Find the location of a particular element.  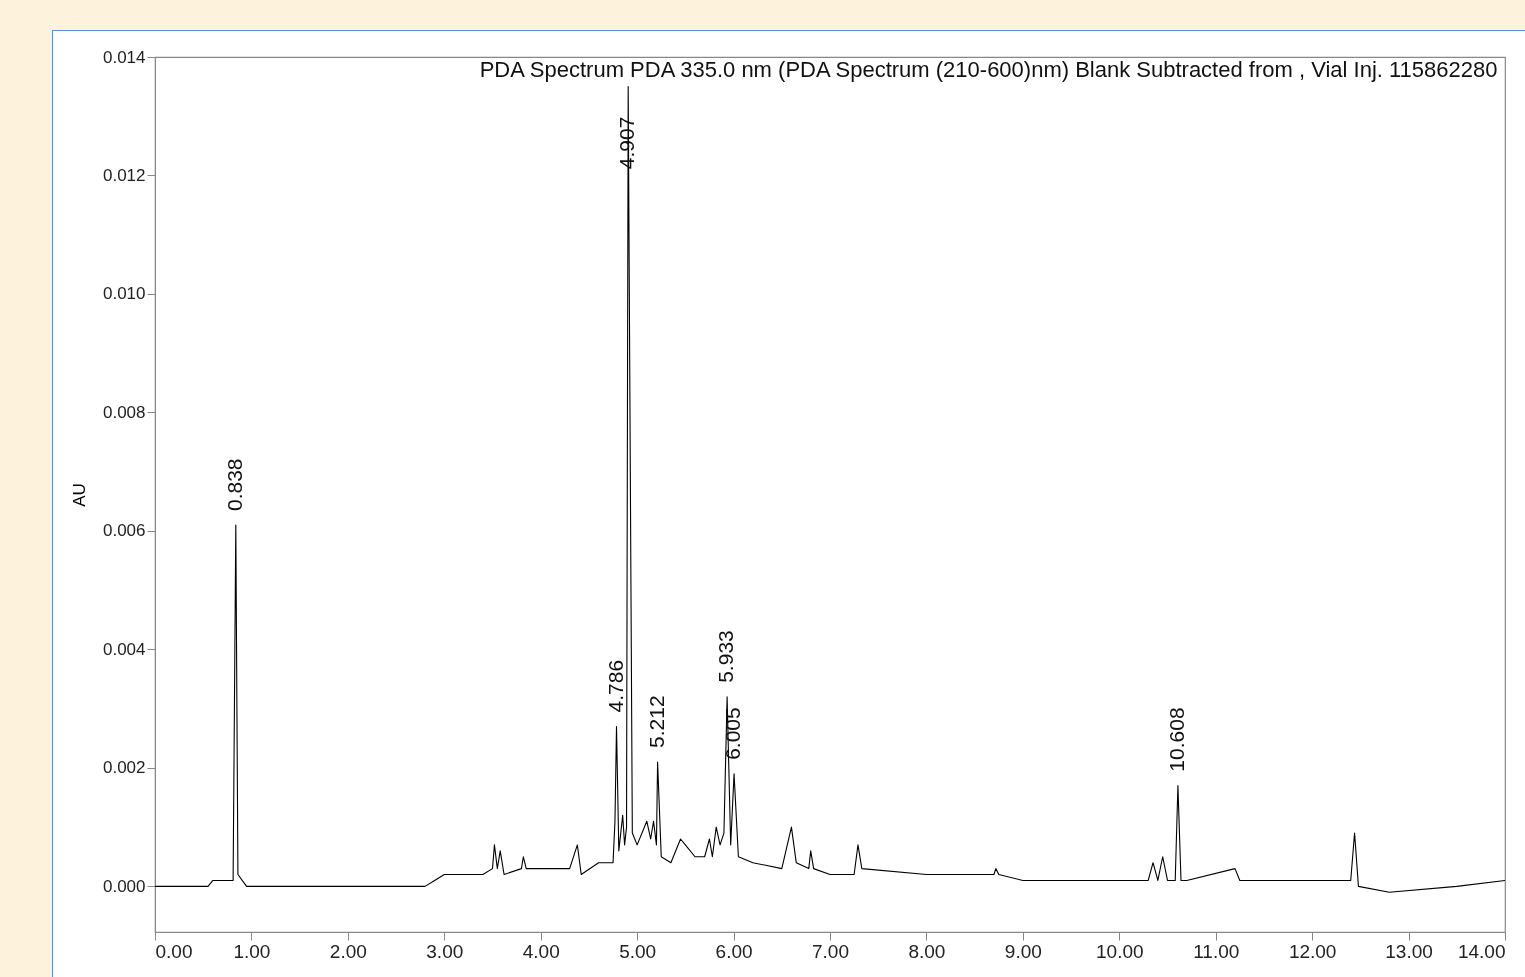

x-tick-label: 6.00 is located at coordinates (734, 951).